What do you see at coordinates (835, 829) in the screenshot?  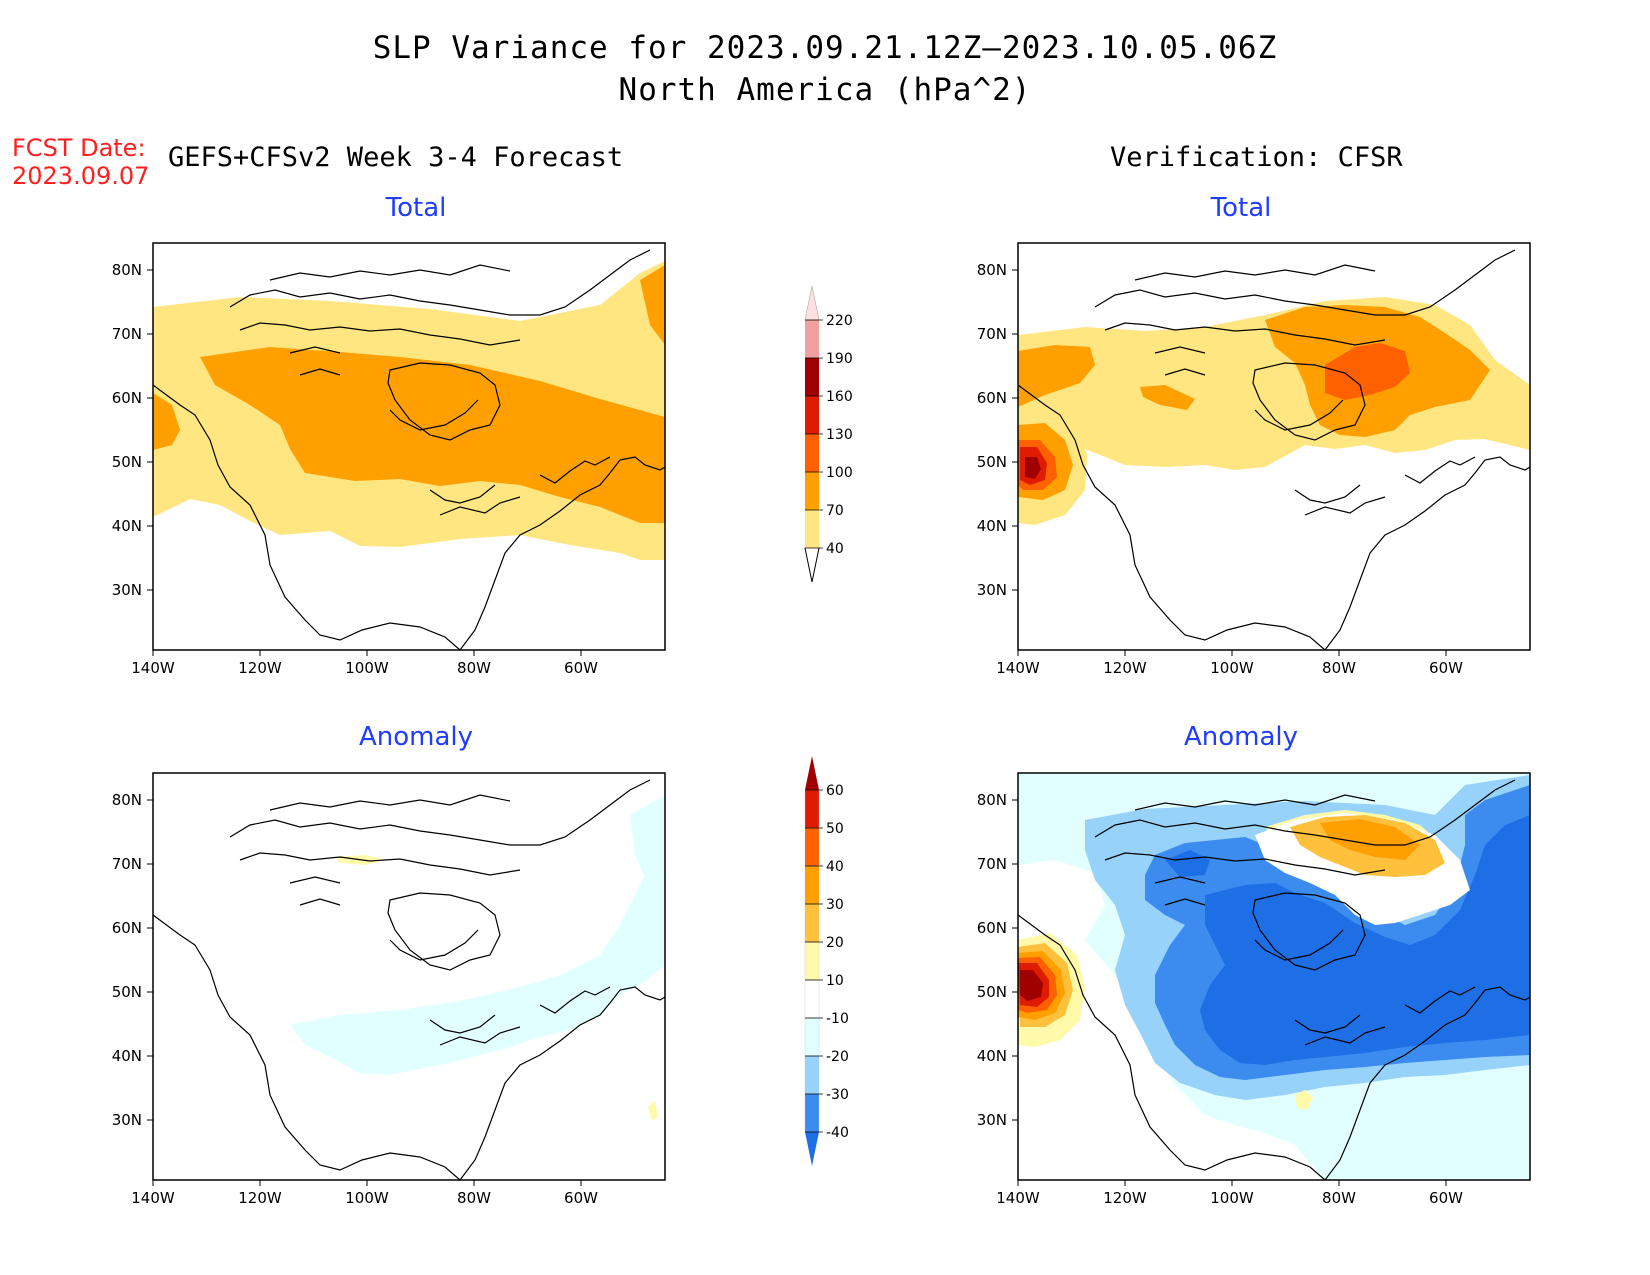 I see `anomaly-colorbar-label: 50` at bounding box center [835, 829].